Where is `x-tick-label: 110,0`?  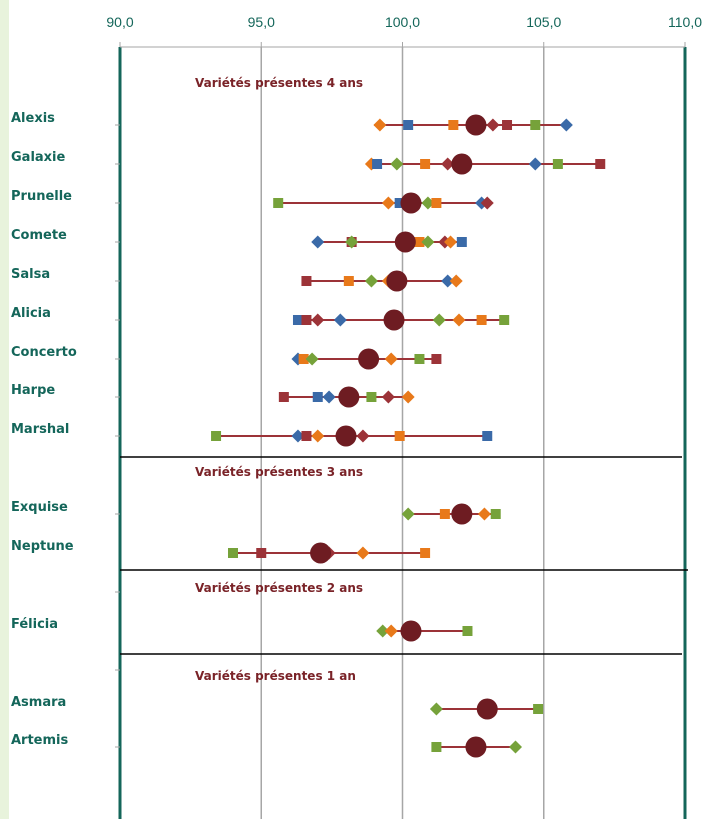 x-tick-label: 110,0 is located at coordinates (685, 22).